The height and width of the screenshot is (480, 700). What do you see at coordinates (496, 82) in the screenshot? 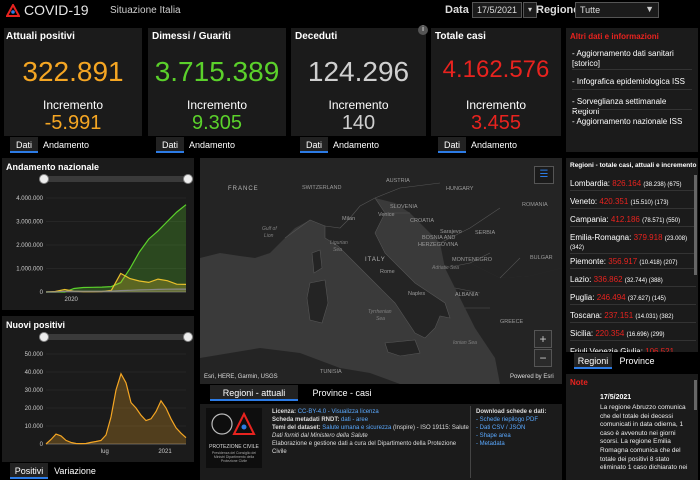
I see `card-totale-casi: Totale casi 4.162.576 Incremento 3.455` at bounding box center [496, 82].